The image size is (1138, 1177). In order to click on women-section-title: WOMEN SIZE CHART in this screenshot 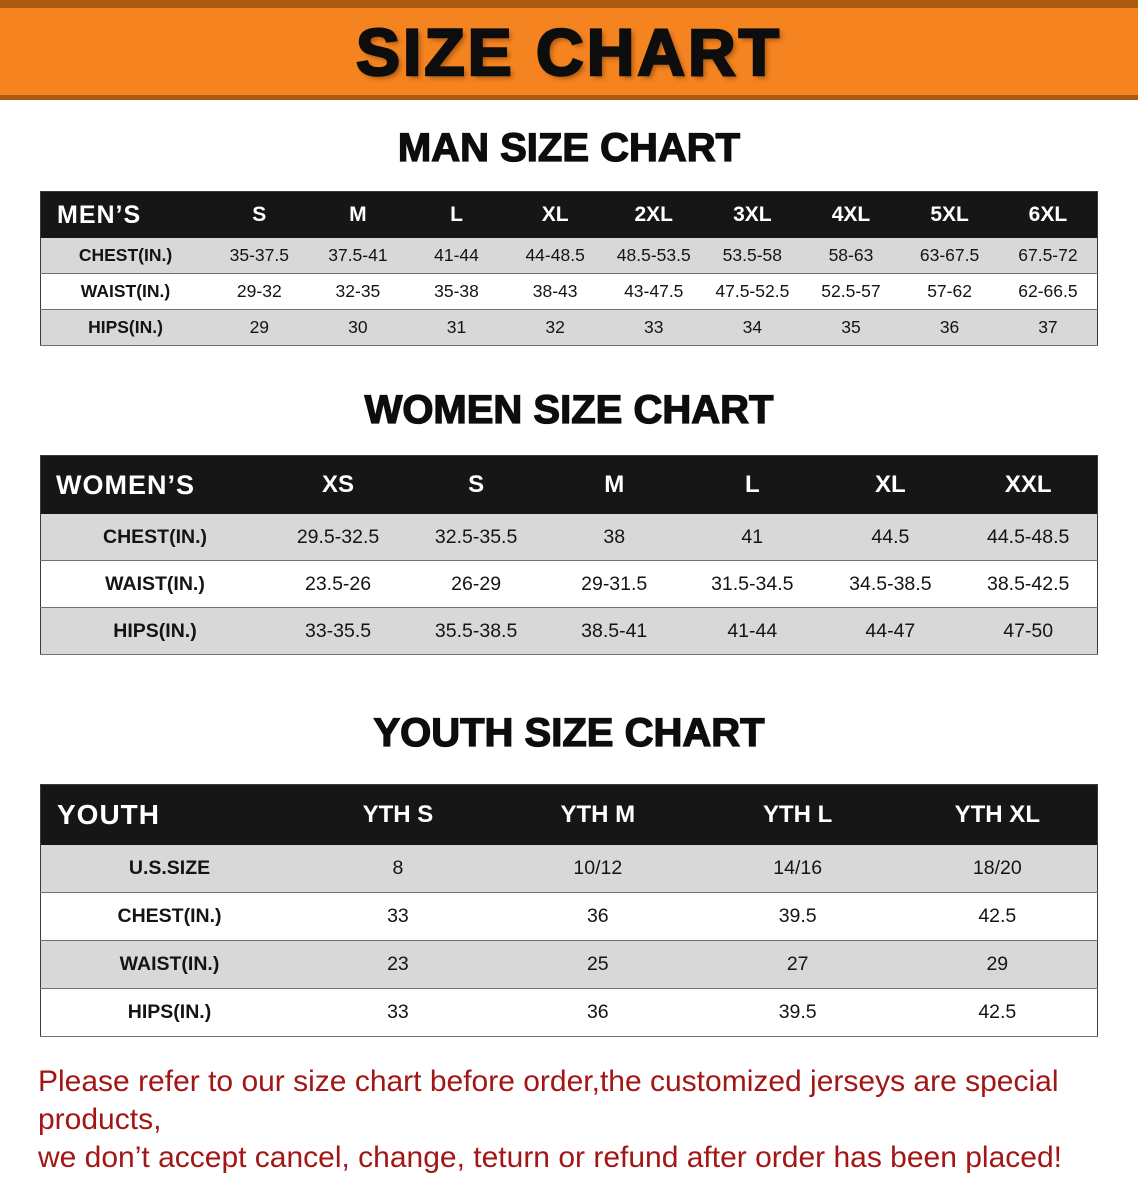, I will do `click(569, 409)`.